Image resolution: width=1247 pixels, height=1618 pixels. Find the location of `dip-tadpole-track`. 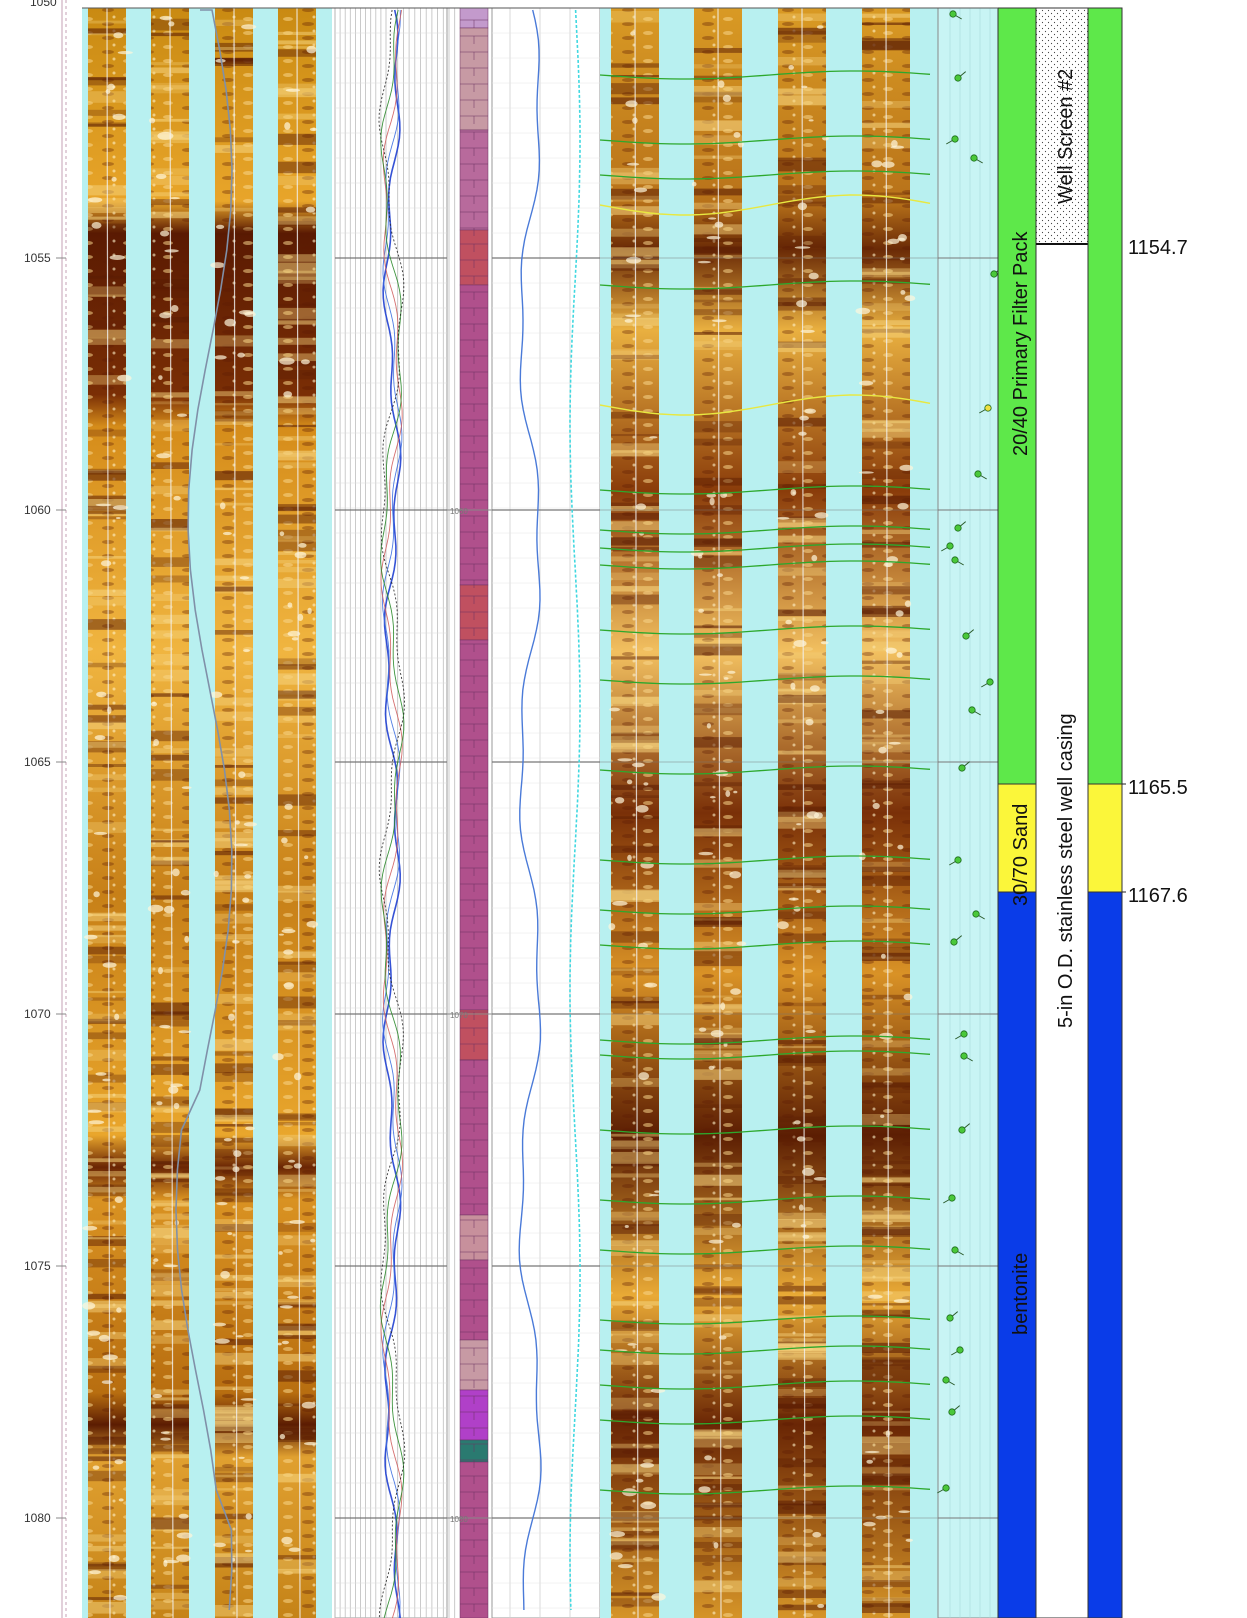

dip-tadpole-track is located at coordinates (969, 813).